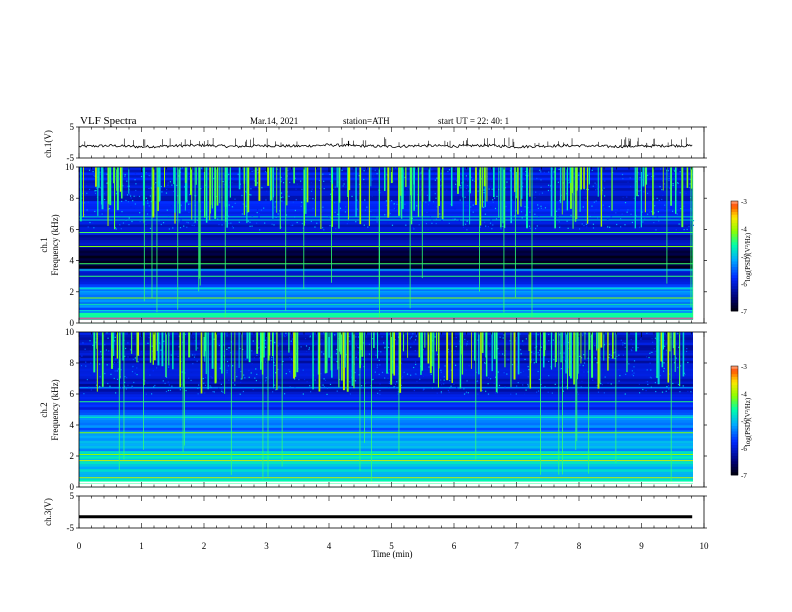 The height and width of the screenshot is (612, 792). I want to click on ch2-cbar-seg, so click(734, 389).